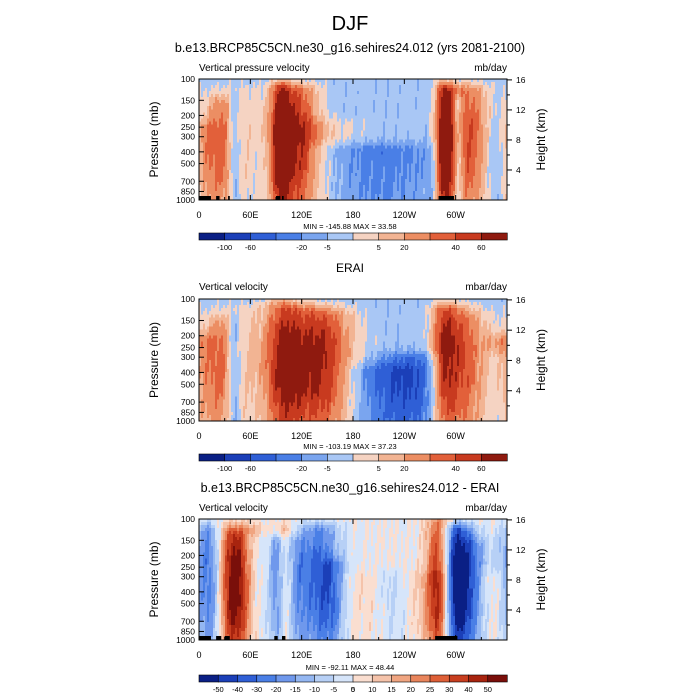 The width and height of the screenshot is (700, 700). I want to click on colorbar-level-label: 25, so click(430, 689).